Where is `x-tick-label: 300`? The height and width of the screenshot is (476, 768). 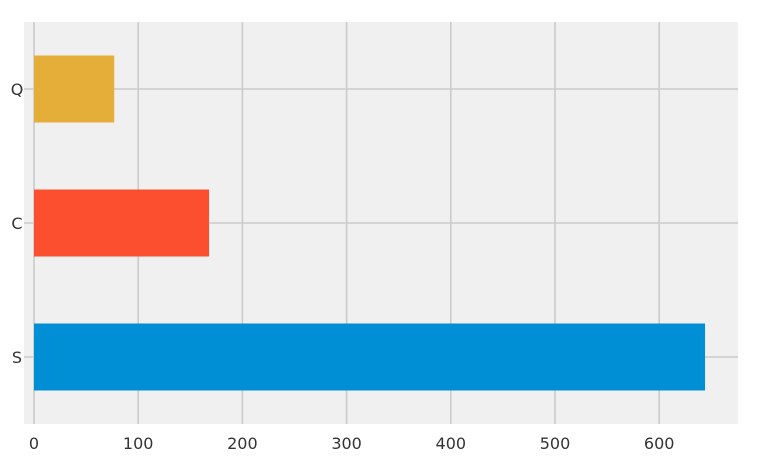
x-tick-label: 300 is located at coordinates (346, 443).